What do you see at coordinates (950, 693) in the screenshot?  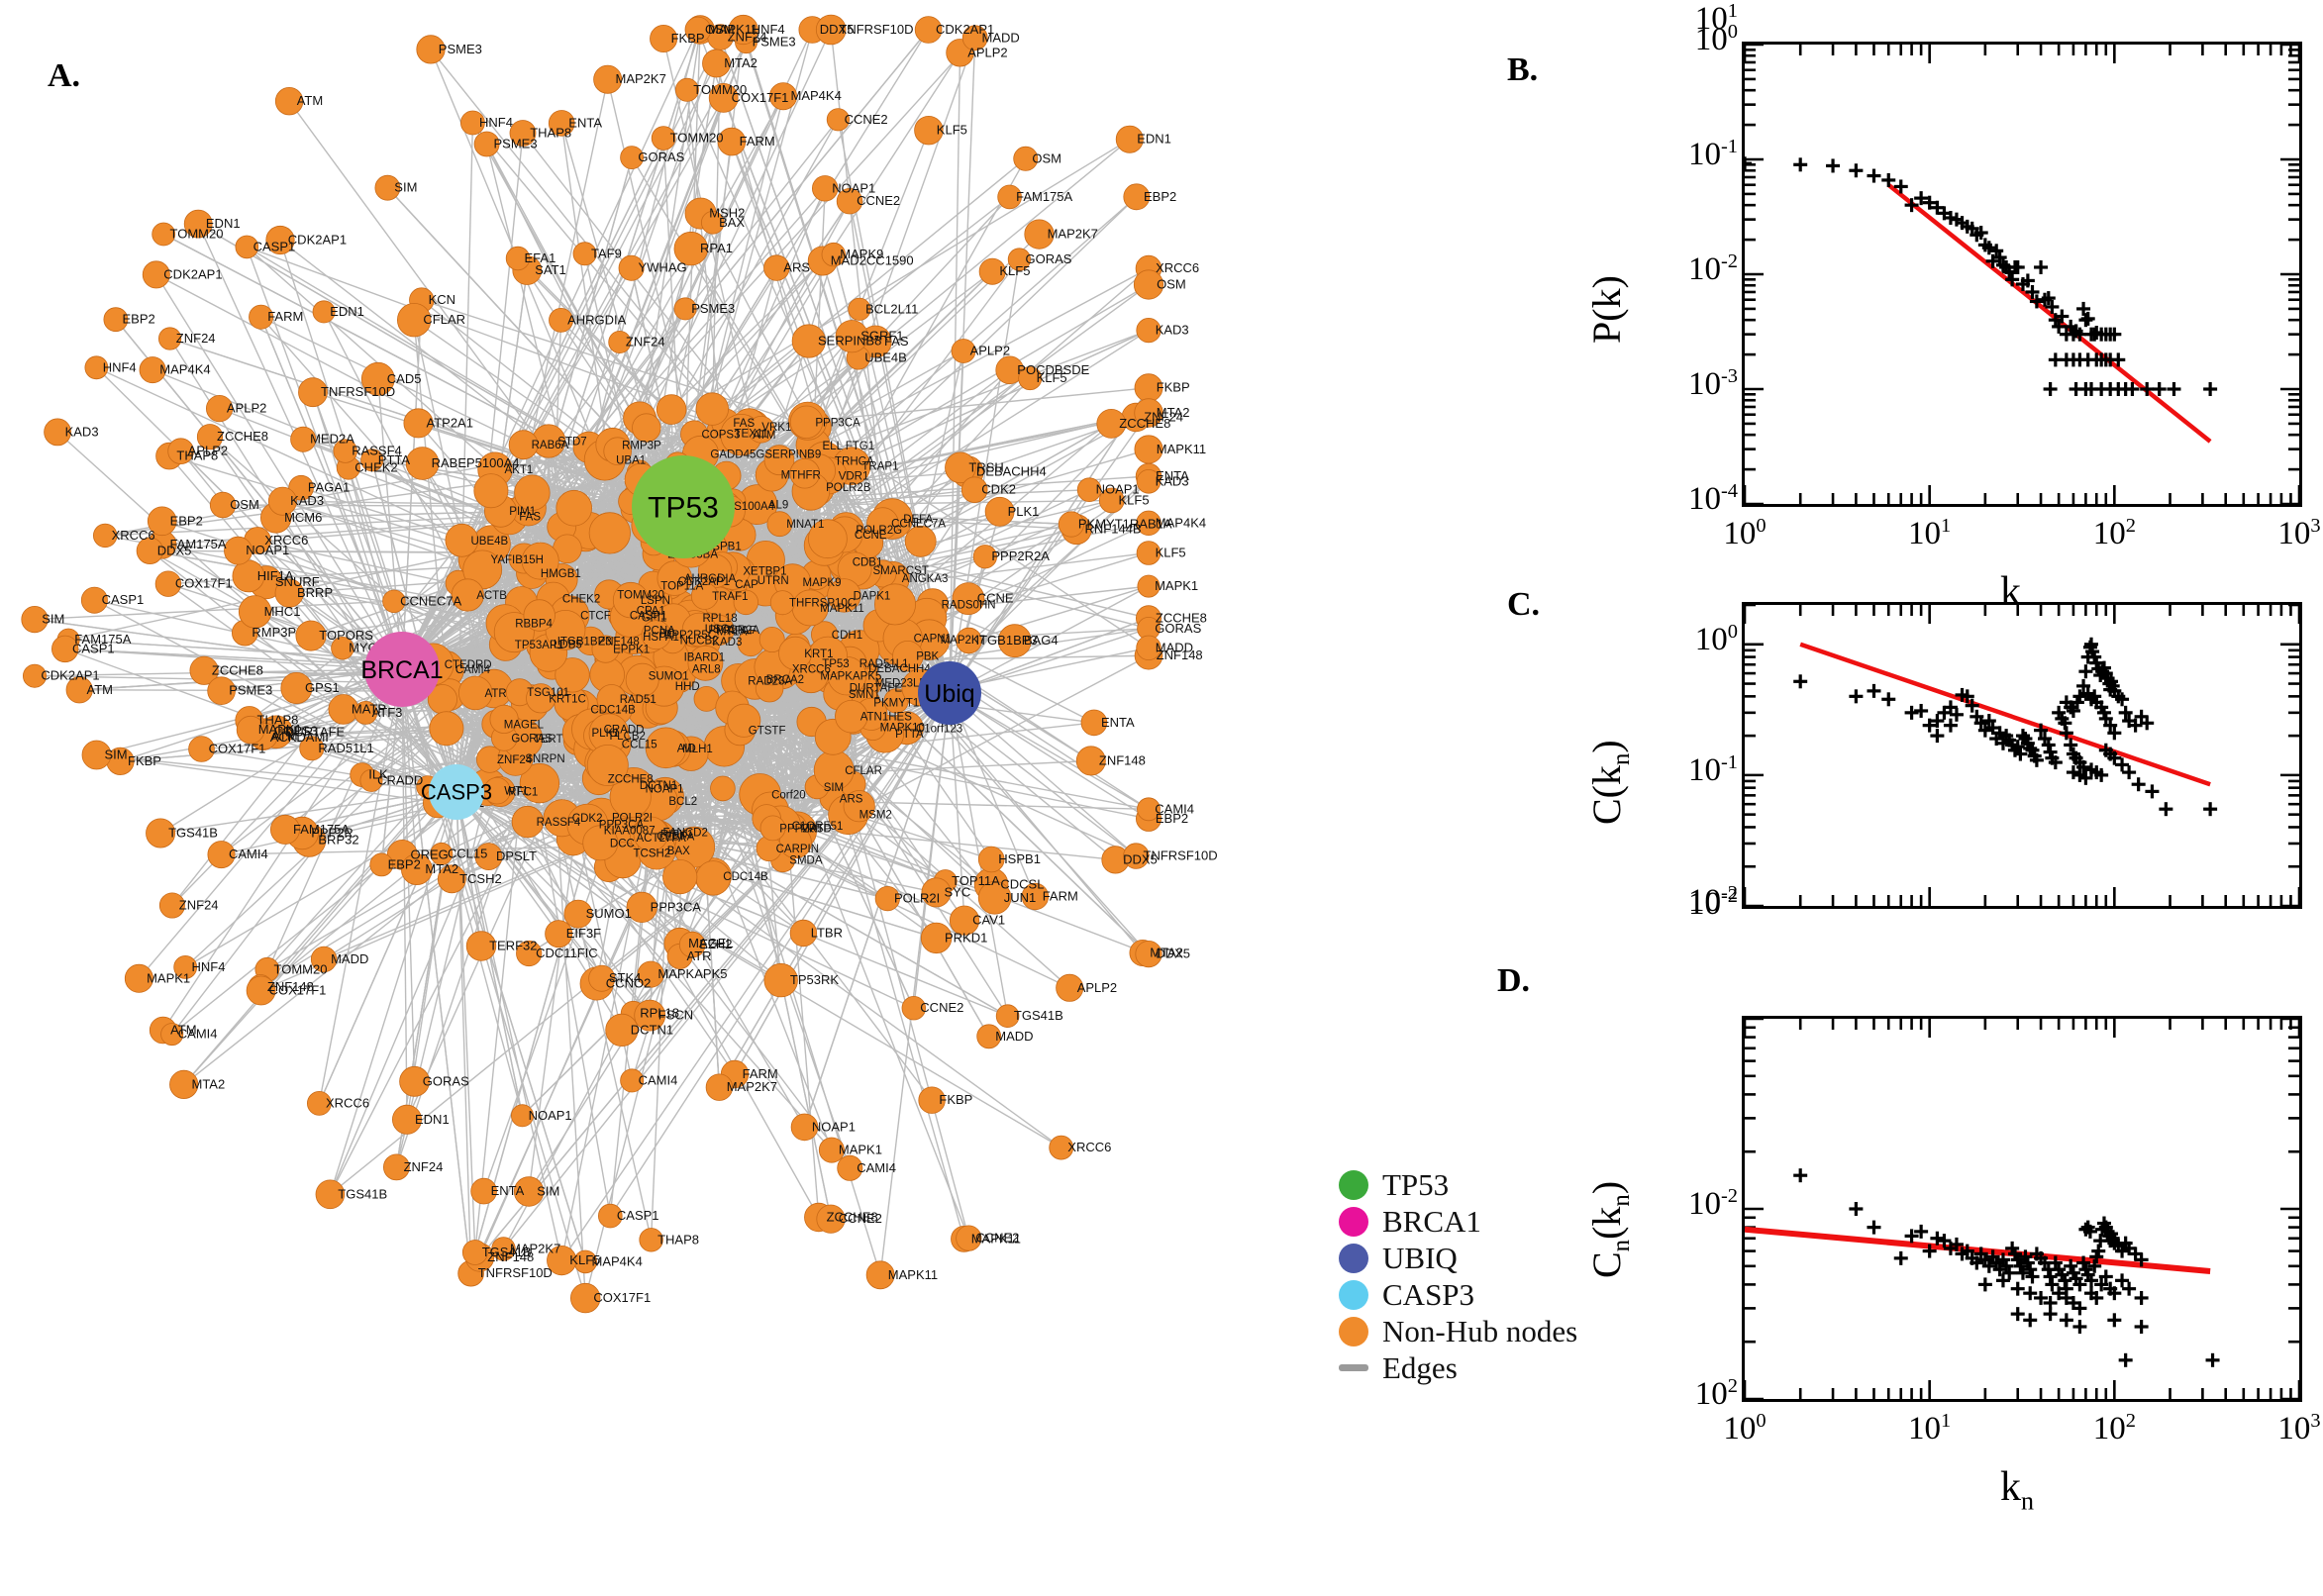 I see `network-hub-ubiq` at bounding box center [950, 693].